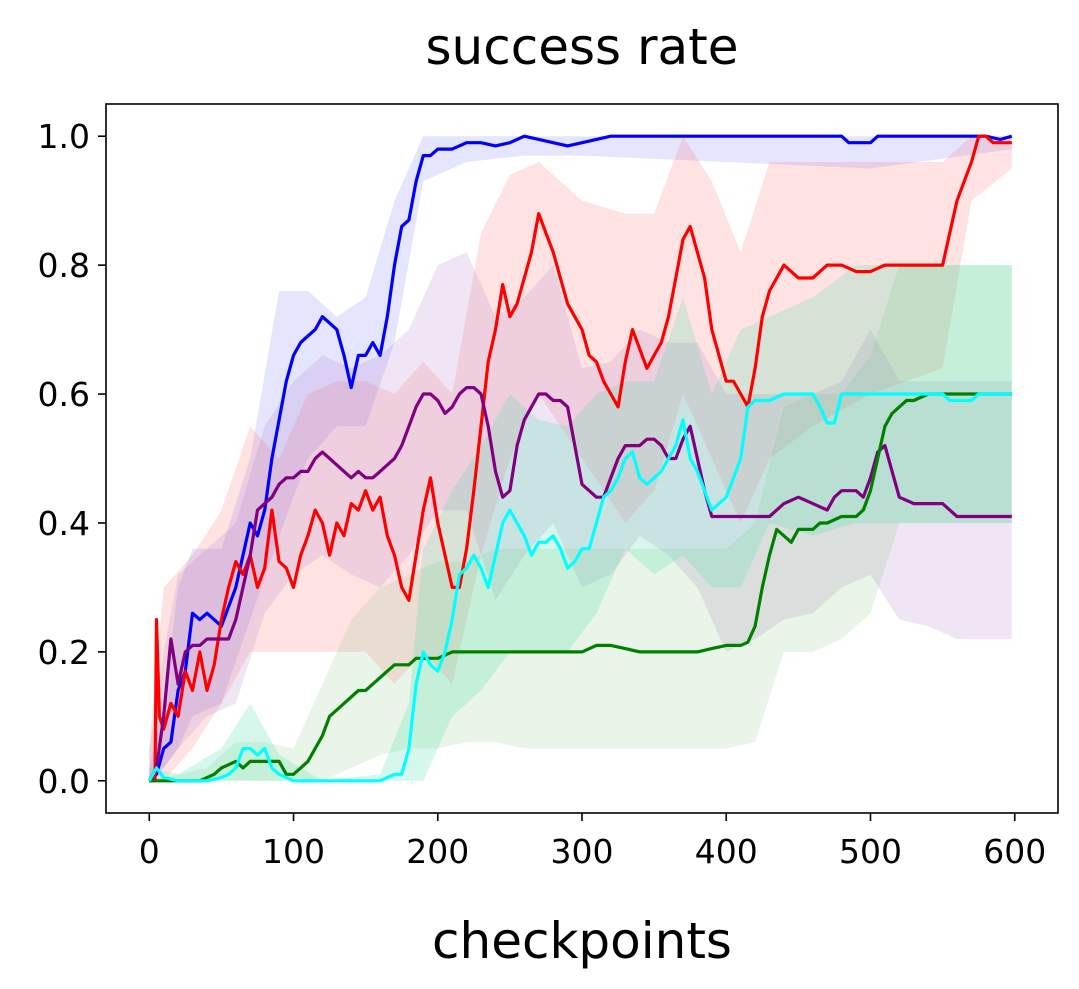 This screenshot has width=1079, height=989. Describe the element at coordinates (72, 459) in the screenshot. I see `y-axis-ticks: 0.0 0.2 0.4 0.6 0.8 1.0` at that location.